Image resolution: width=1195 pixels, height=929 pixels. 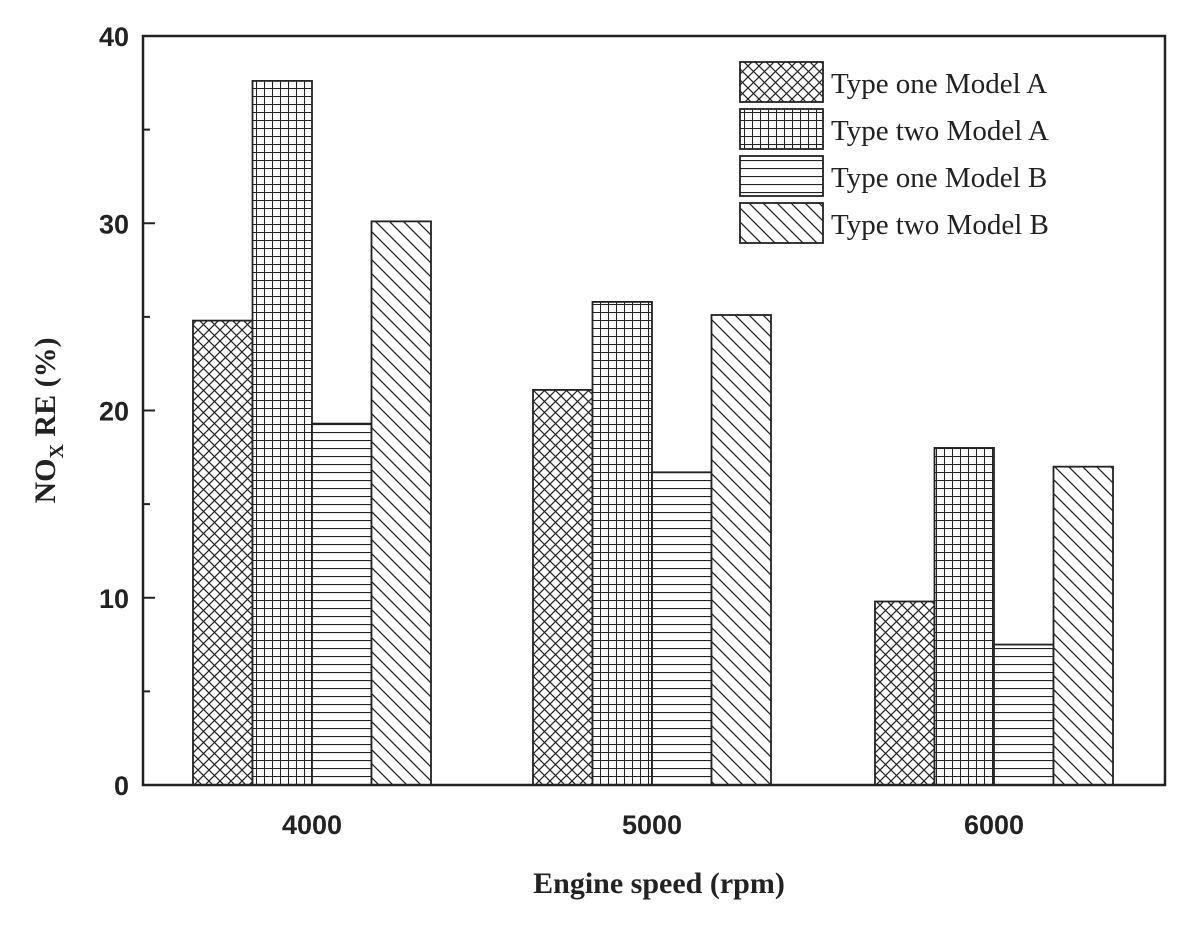 I want to click on x-tick-label: 6000, so click(x=994, y=825).